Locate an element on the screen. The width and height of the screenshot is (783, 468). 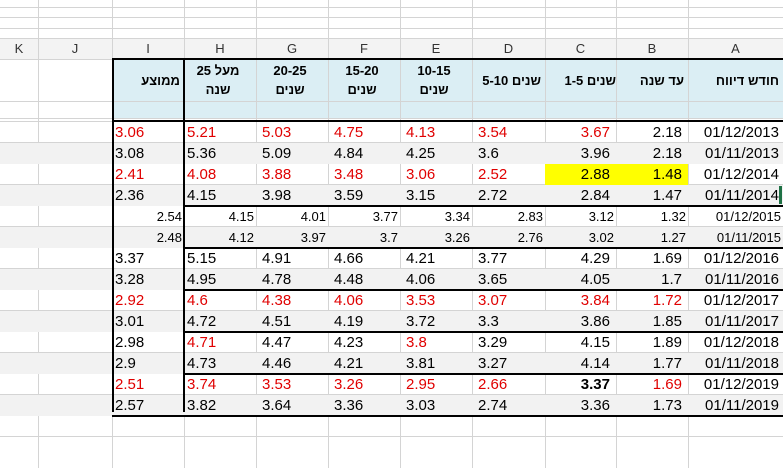
cell-a: 01/12/2014 is located at coordinates (741, 174).